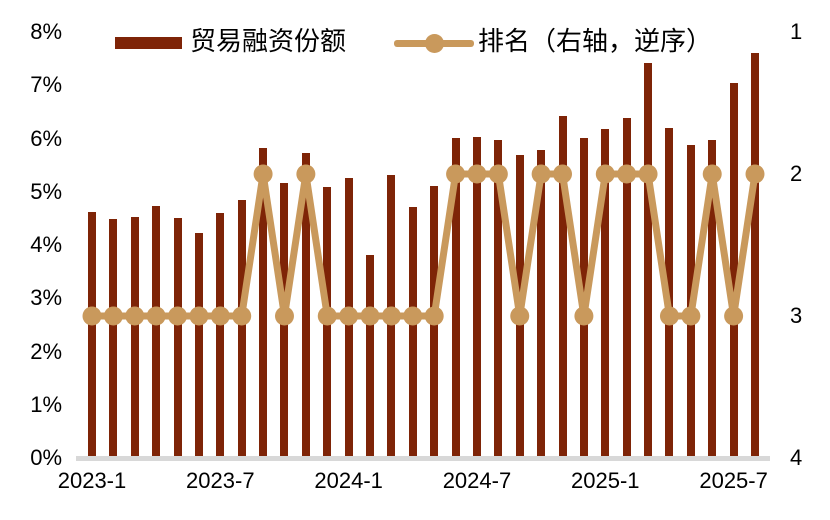  What do you see at coordinates (796, 457) in the screenshot?
I see `right-axis-tick: 4` at bounding box center [796, 457].